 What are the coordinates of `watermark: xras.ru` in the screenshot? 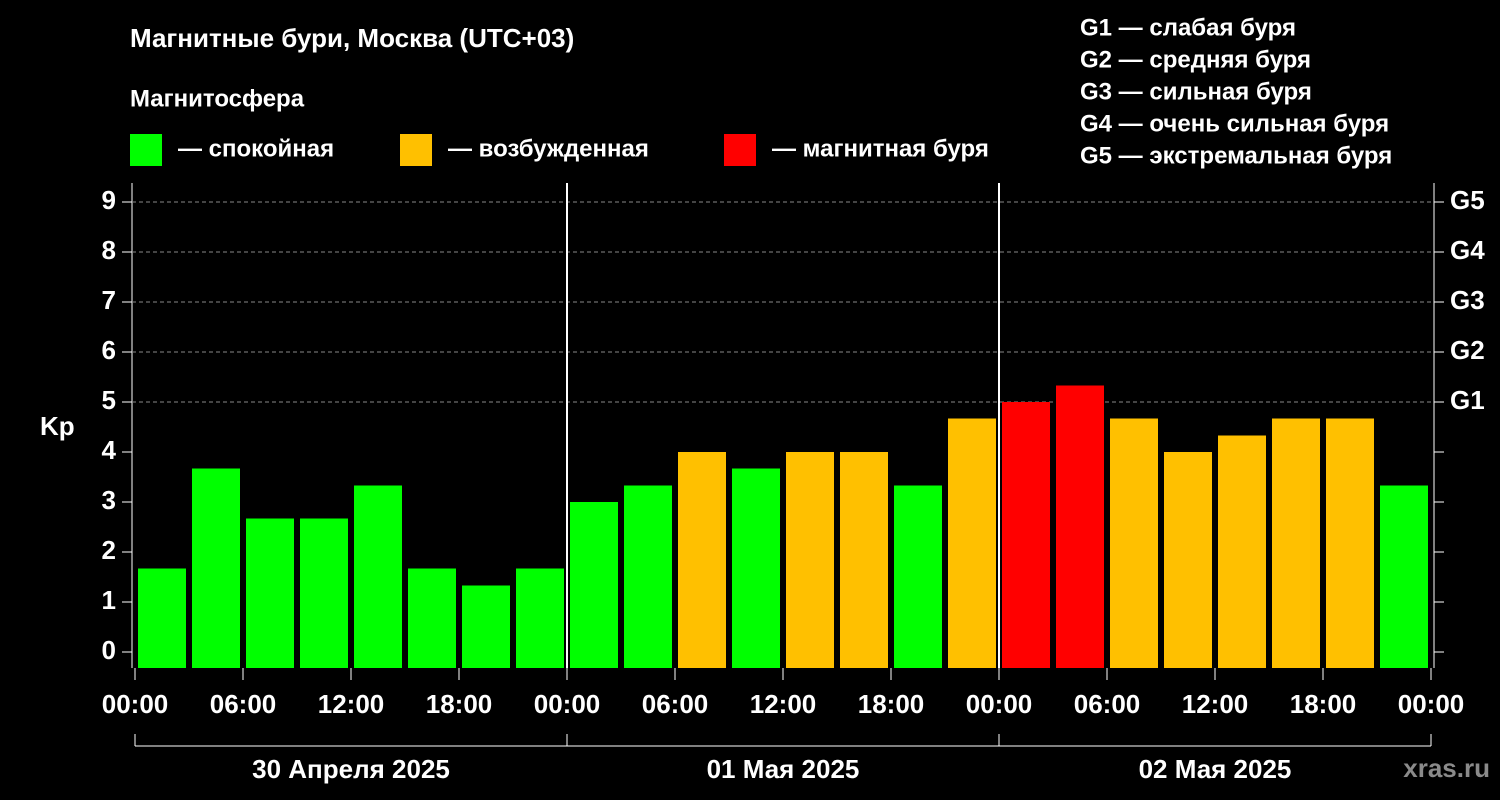 It's located at (1446, 768).